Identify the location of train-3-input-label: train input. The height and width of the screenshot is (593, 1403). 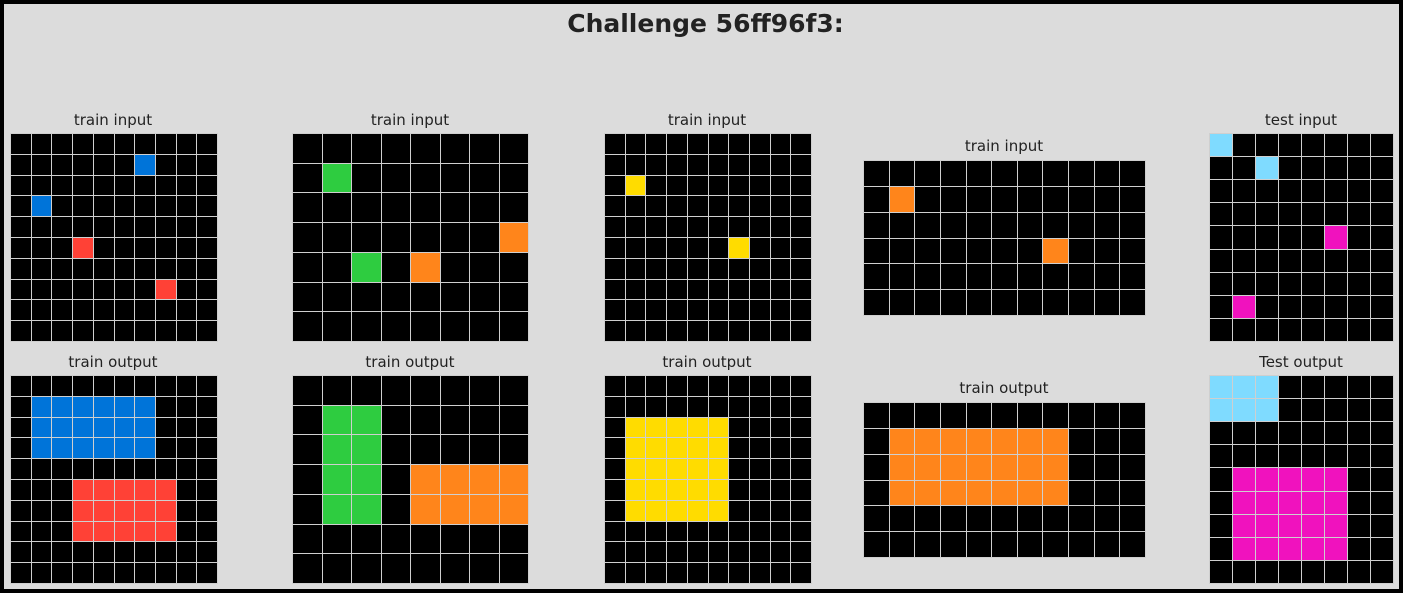
(707, 120).